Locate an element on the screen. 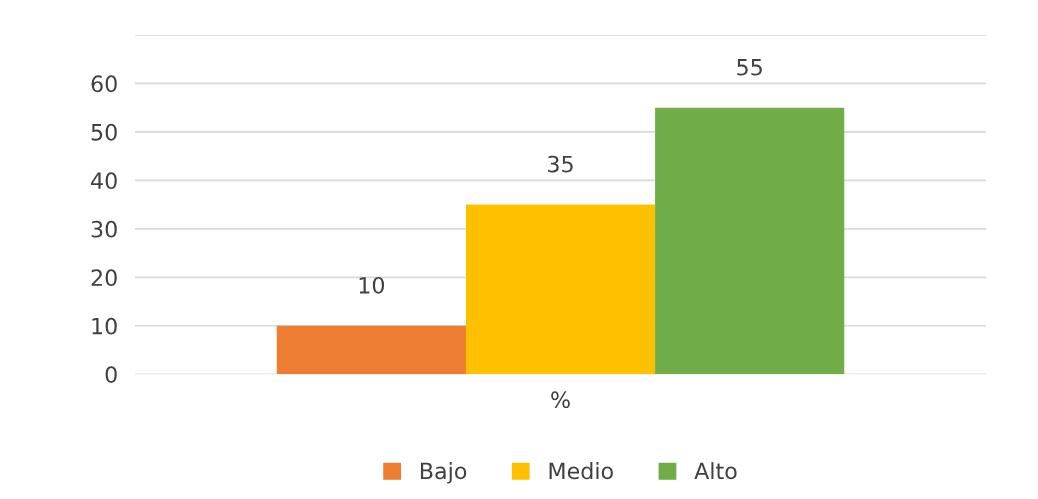 The height and width of the screenshot is (499, 1038). y-tick-label: 60 is located at coordinates (104, 84).